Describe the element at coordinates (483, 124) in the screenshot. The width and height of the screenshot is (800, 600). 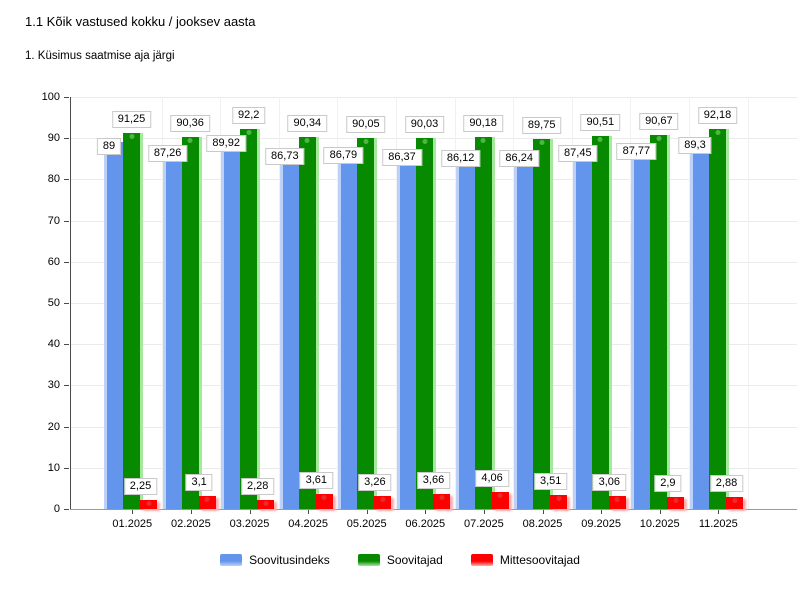
I see `value-label: 90,18` at that location.